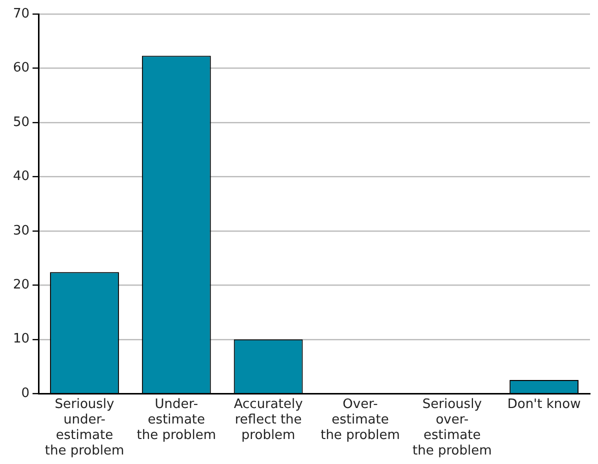 This screenshot has width=598, height=464. I want to click on y-tick-label: 60, so click(21, 68).